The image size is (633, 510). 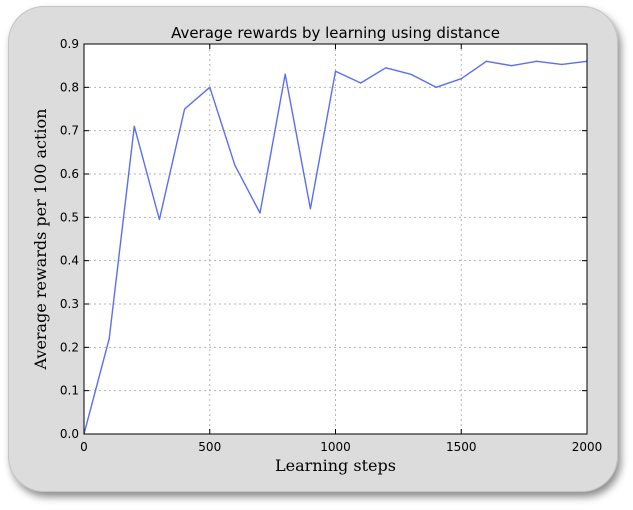 I want to click on y-tick-label: 0.4, so click(x=69, y=261).